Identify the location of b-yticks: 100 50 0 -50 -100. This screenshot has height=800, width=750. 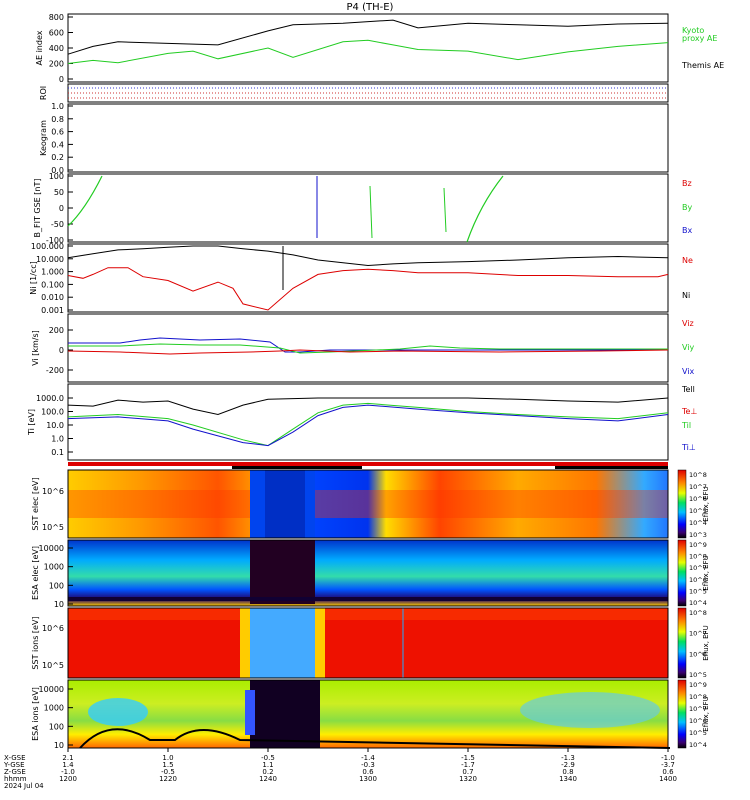
(59, 208).